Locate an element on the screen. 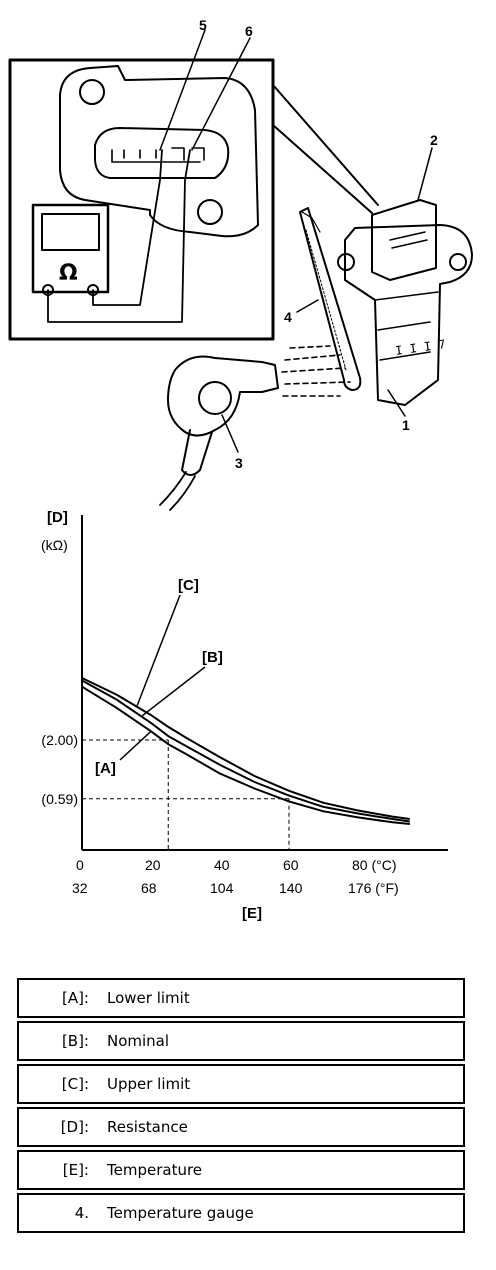 Image resolution: width=496 pixels, height=1270 pixels. series-label-nominal: [B] is located at coordinates (212, 657).